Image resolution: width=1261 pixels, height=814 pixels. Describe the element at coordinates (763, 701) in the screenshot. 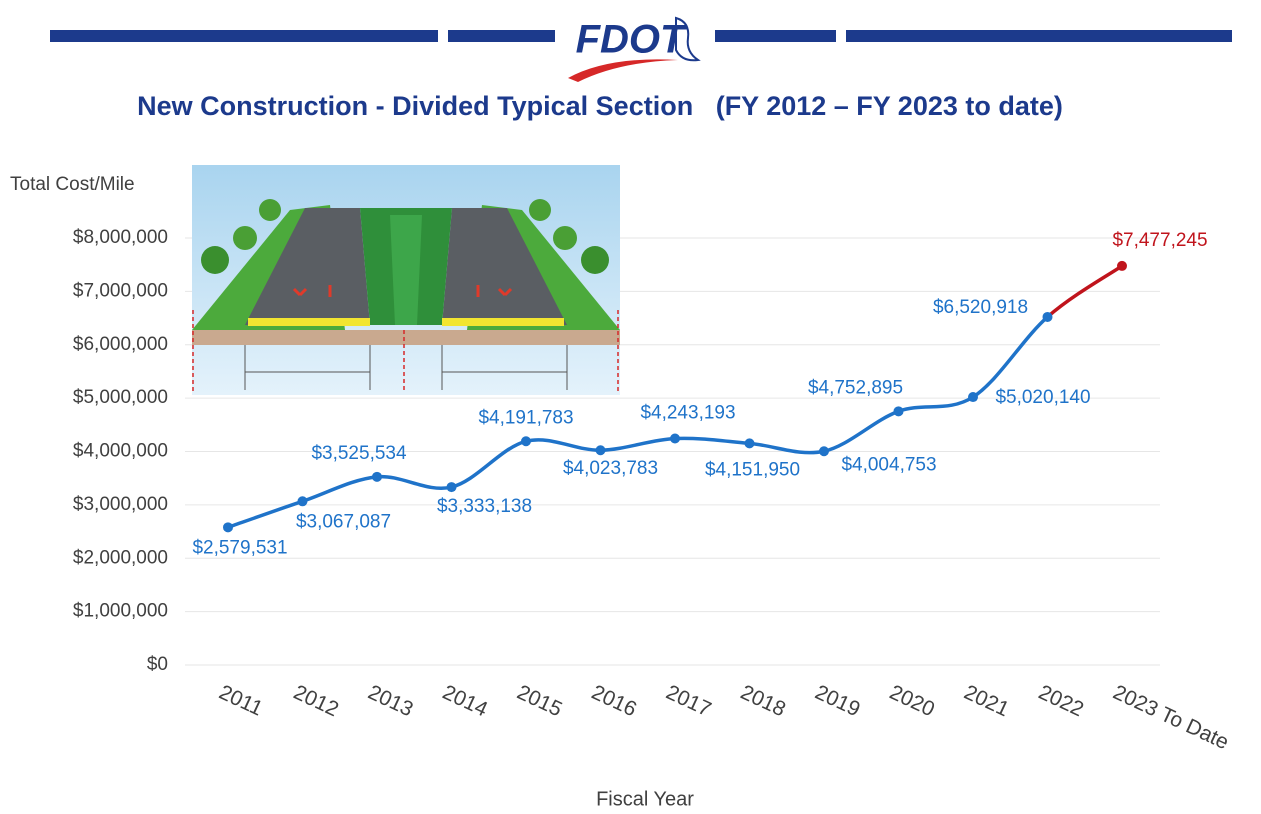

I see `x-tick-label: 2018` at that location.